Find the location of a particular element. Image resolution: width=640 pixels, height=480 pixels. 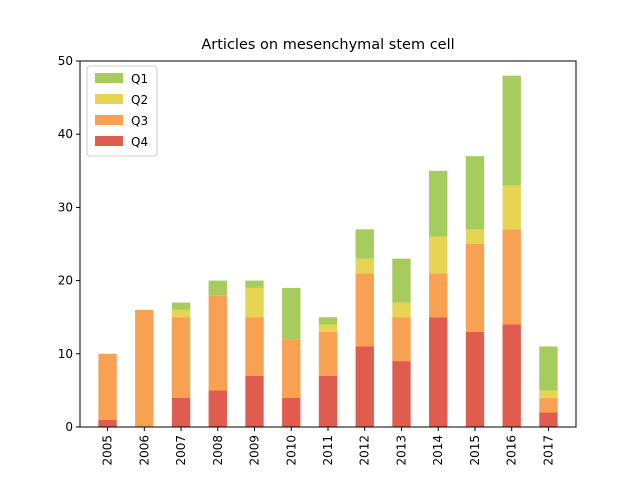

x-tick-label: 2015 is located at coordinates (475, 450).